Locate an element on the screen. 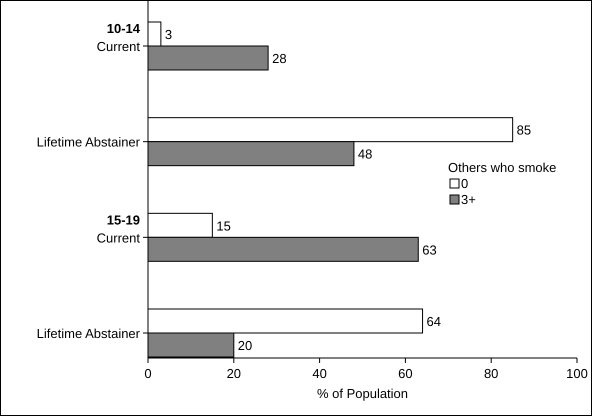 Image resolution: width=592 pixels, height=416 pixels. x-tick-label: 0 is located at coordinates (148, 373).